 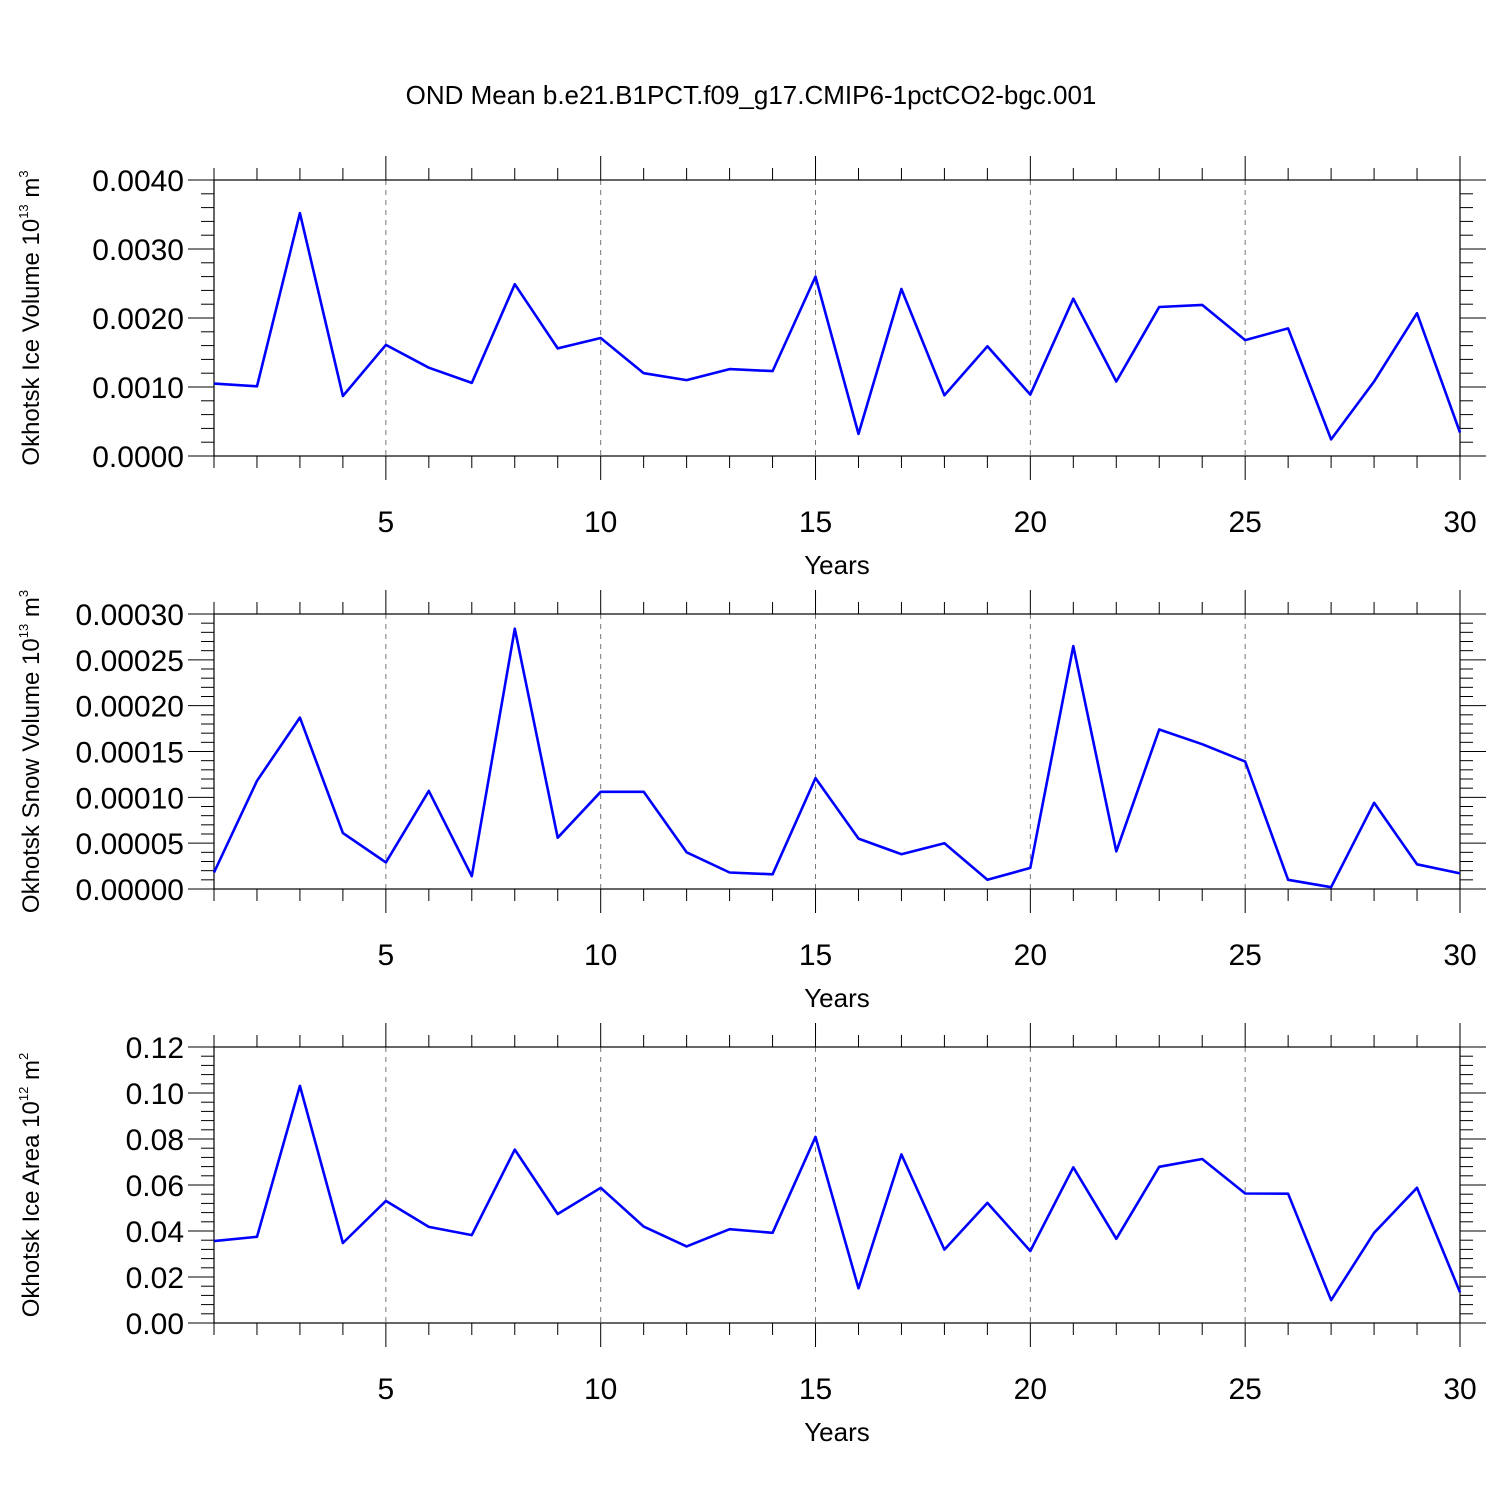 I want to click on y-tick-label: 0.0020, so click(x=138, y=319).